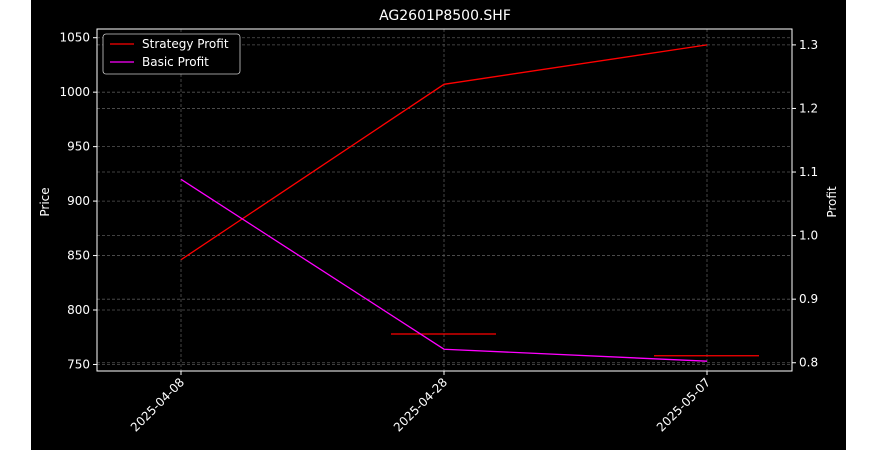  What do you see at coordinates (420, 404) in the screenshot?
I see `x-tick-label: 2025-04-28` at bounding box center [420, 404].